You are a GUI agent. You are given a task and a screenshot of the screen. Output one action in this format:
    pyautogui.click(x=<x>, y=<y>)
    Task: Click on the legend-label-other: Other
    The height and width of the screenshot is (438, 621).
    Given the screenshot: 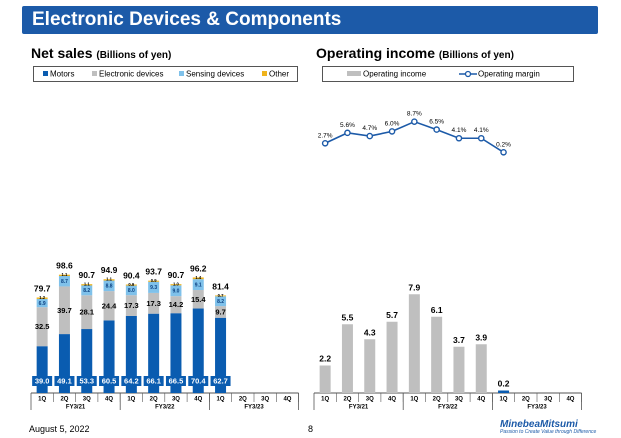 What is the action you would take?
    pyautogui.click(x=279, y=74)
    